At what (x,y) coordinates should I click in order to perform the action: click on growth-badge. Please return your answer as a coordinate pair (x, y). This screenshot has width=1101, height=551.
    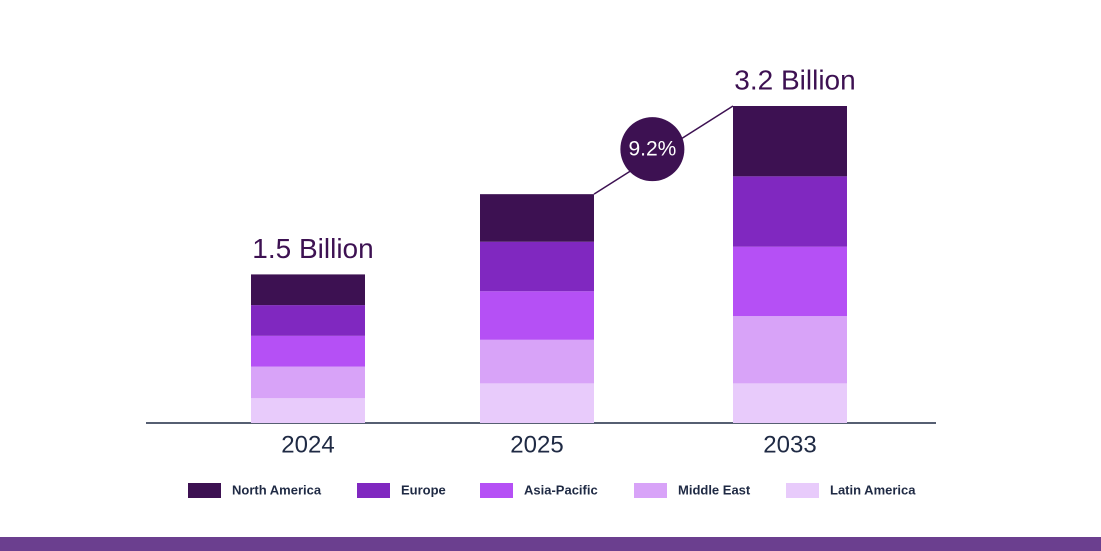
    Looking at the image, I should click on (652, 149).